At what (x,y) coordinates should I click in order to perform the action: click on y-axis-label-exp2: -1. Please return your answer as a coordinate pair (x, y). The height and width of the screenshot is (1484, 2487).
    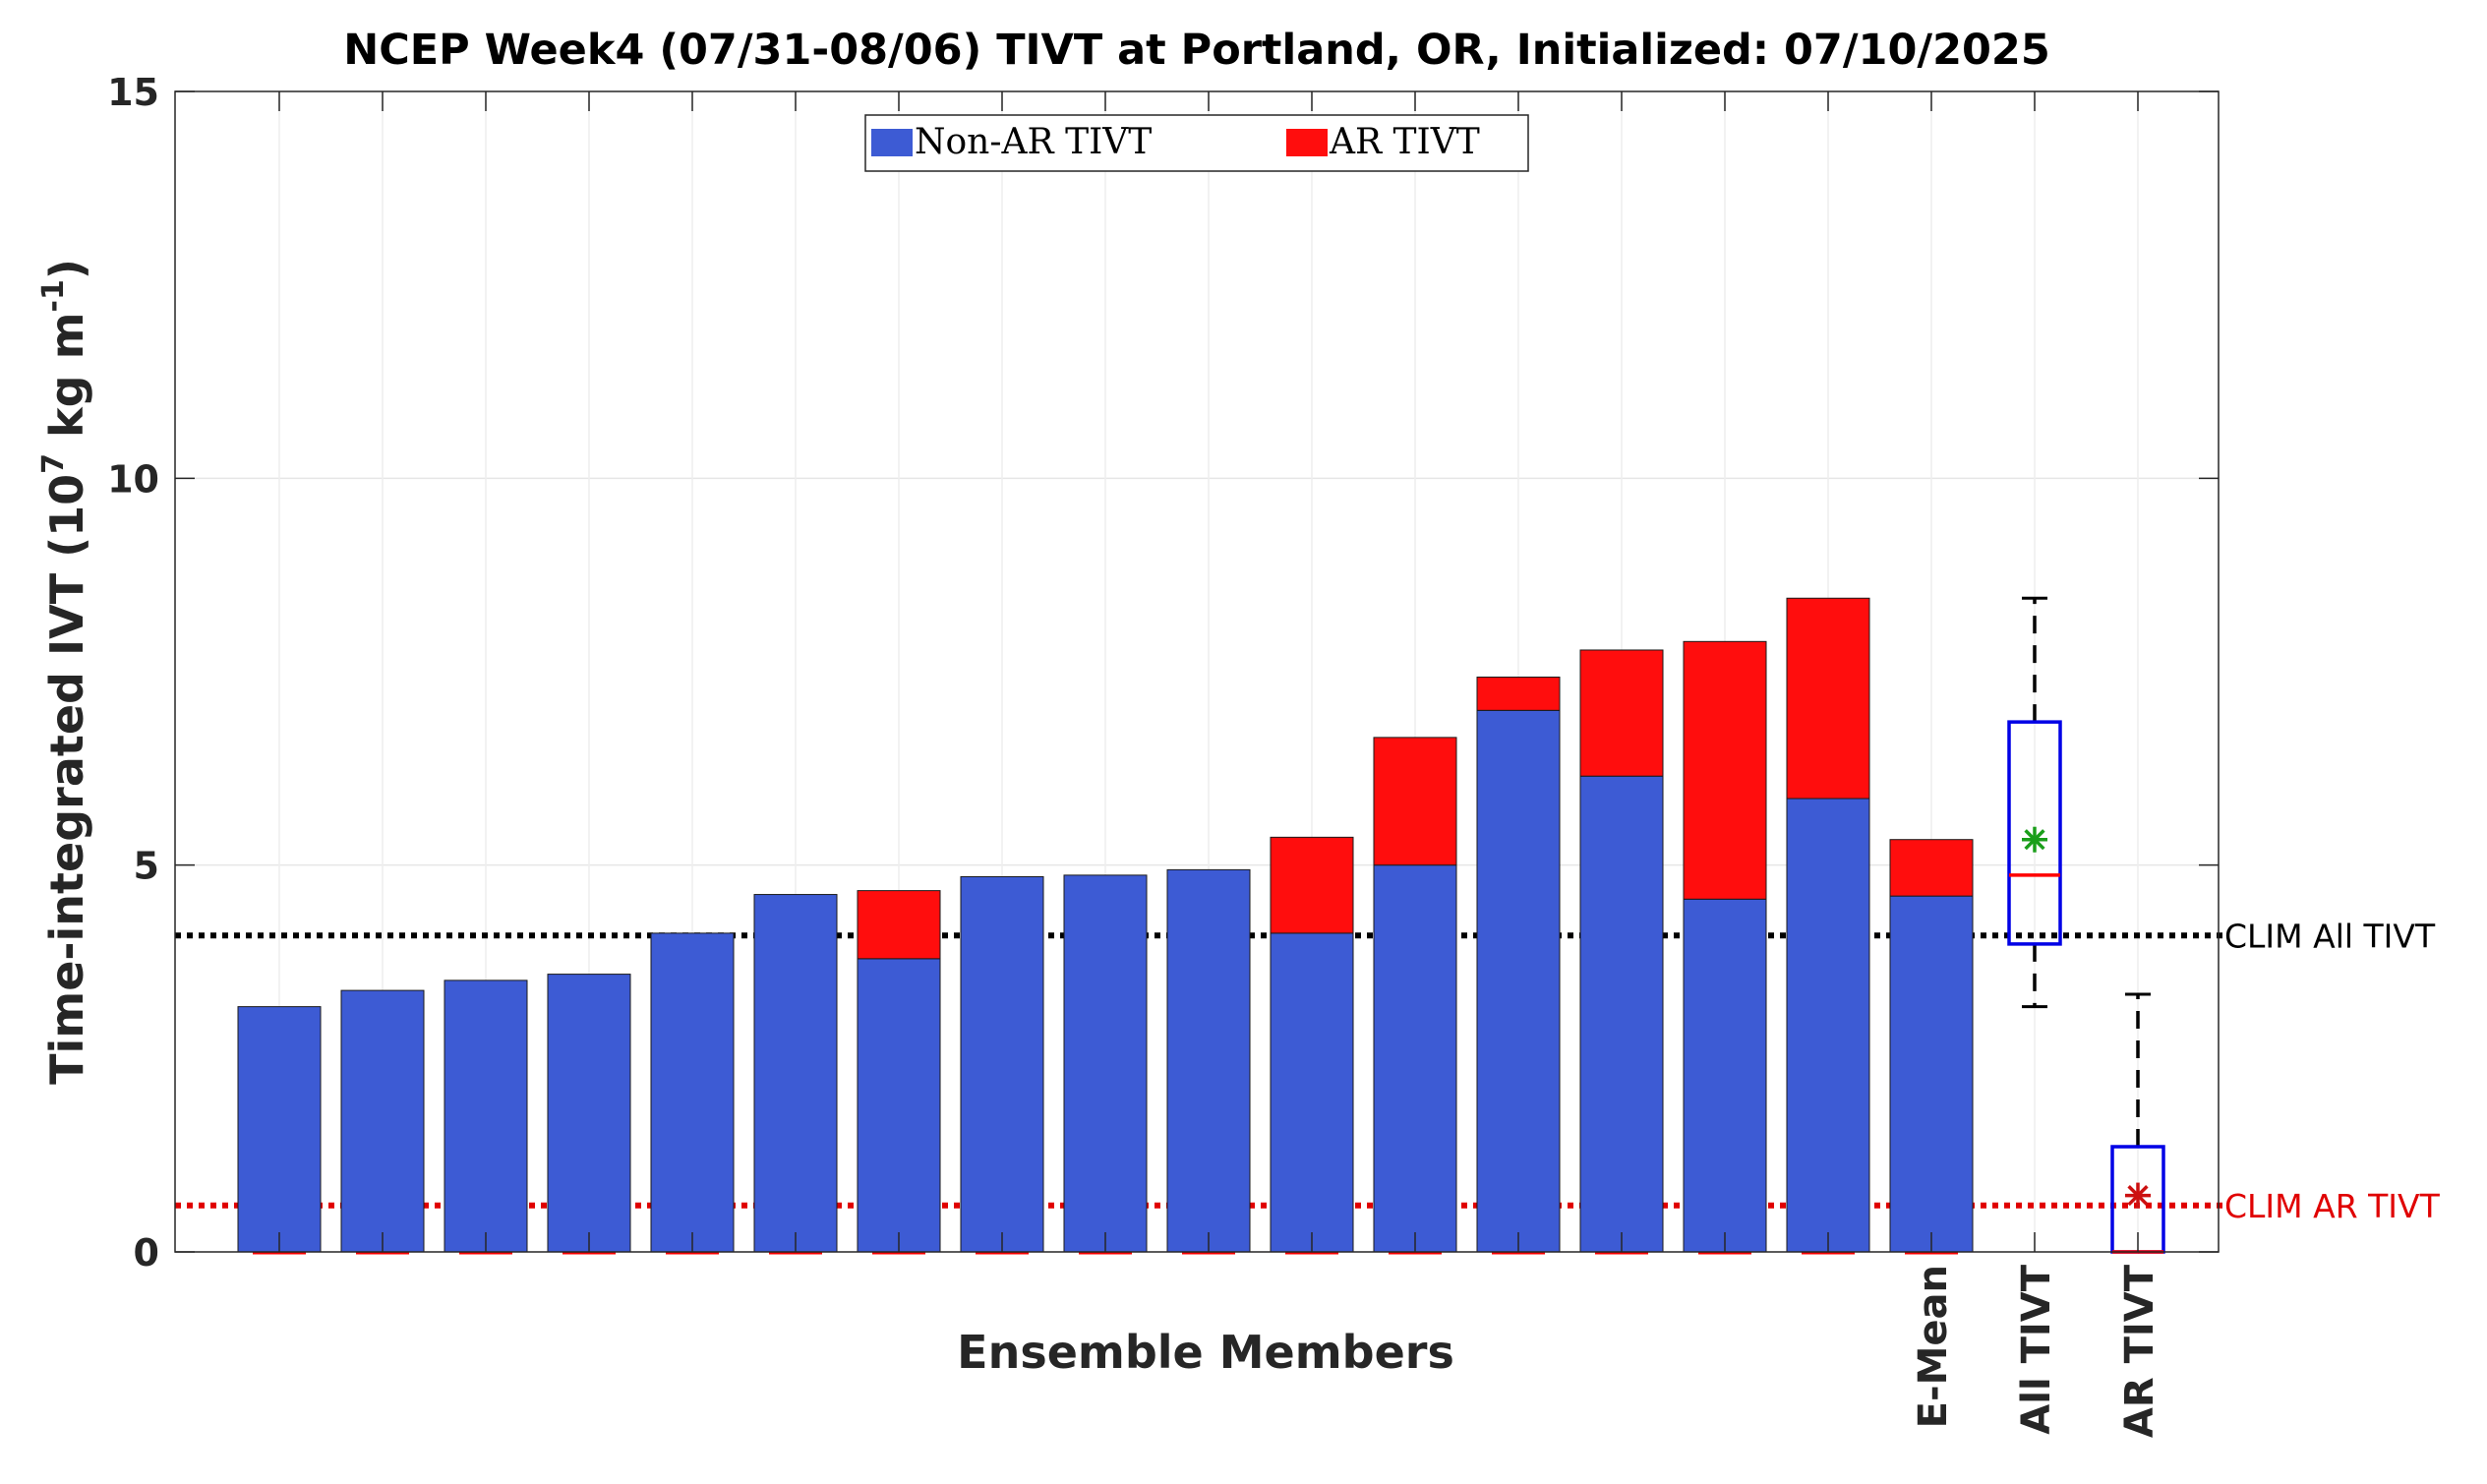
    Looking at the image, I should click on (53, 296).